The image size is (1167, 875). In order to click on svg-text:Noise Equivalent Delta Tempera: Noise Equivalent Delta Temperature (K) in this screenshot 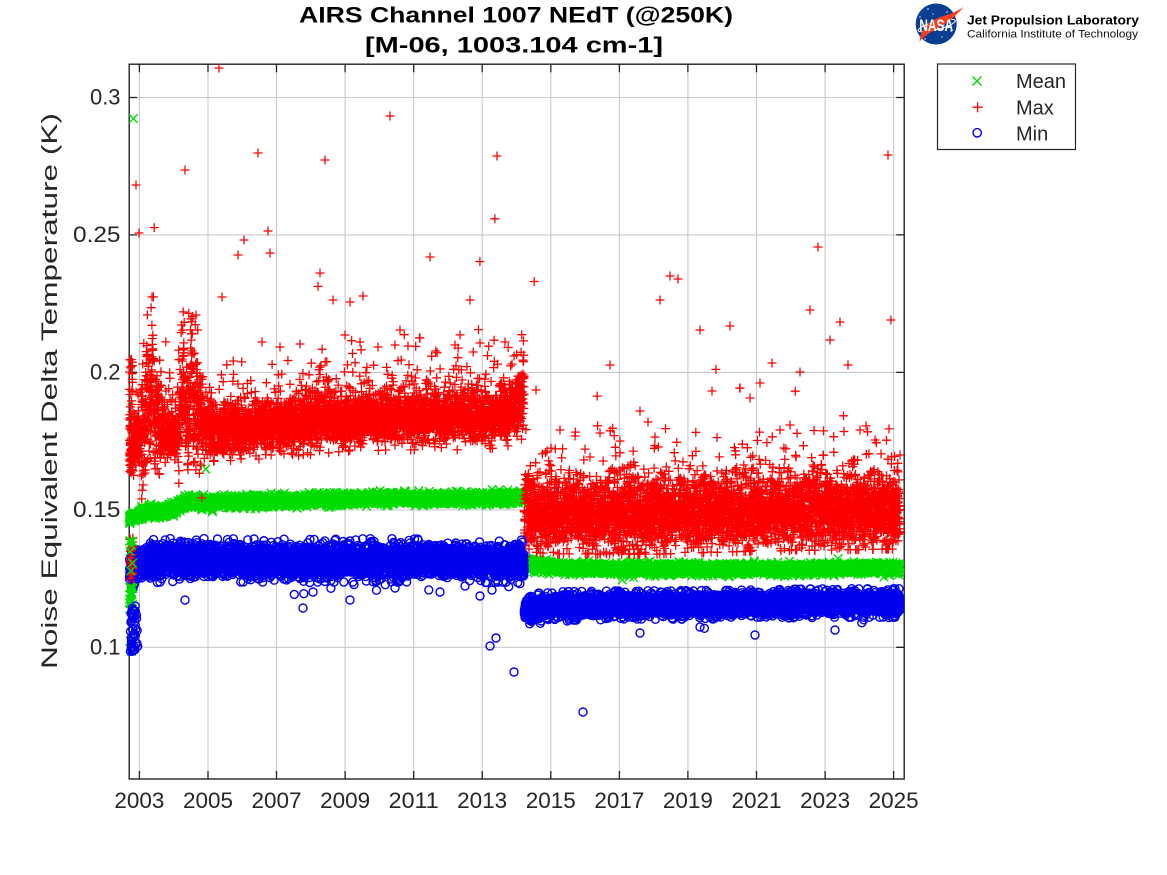, I will do `click(49, 391)`.